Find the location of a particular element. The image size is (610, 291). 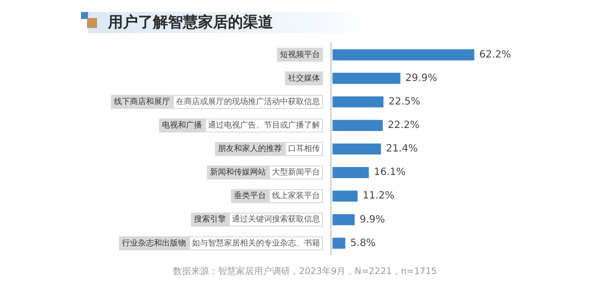

data-label: 21.4% is located at coordinates (402, 149).